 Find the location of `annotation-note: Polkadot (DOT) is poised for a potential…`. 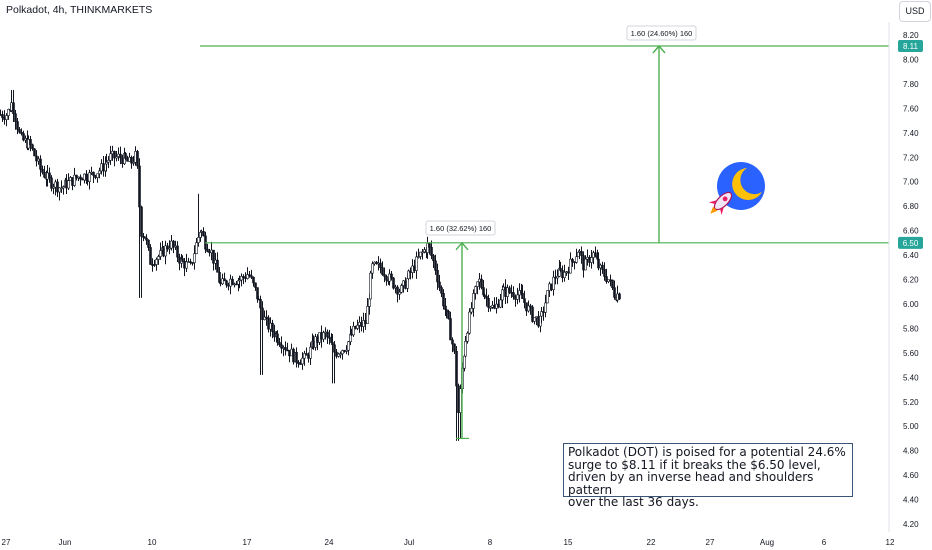

annotation-note: Polkadot (DOT) is poised for a potential… is located at coordinates (708, 475).